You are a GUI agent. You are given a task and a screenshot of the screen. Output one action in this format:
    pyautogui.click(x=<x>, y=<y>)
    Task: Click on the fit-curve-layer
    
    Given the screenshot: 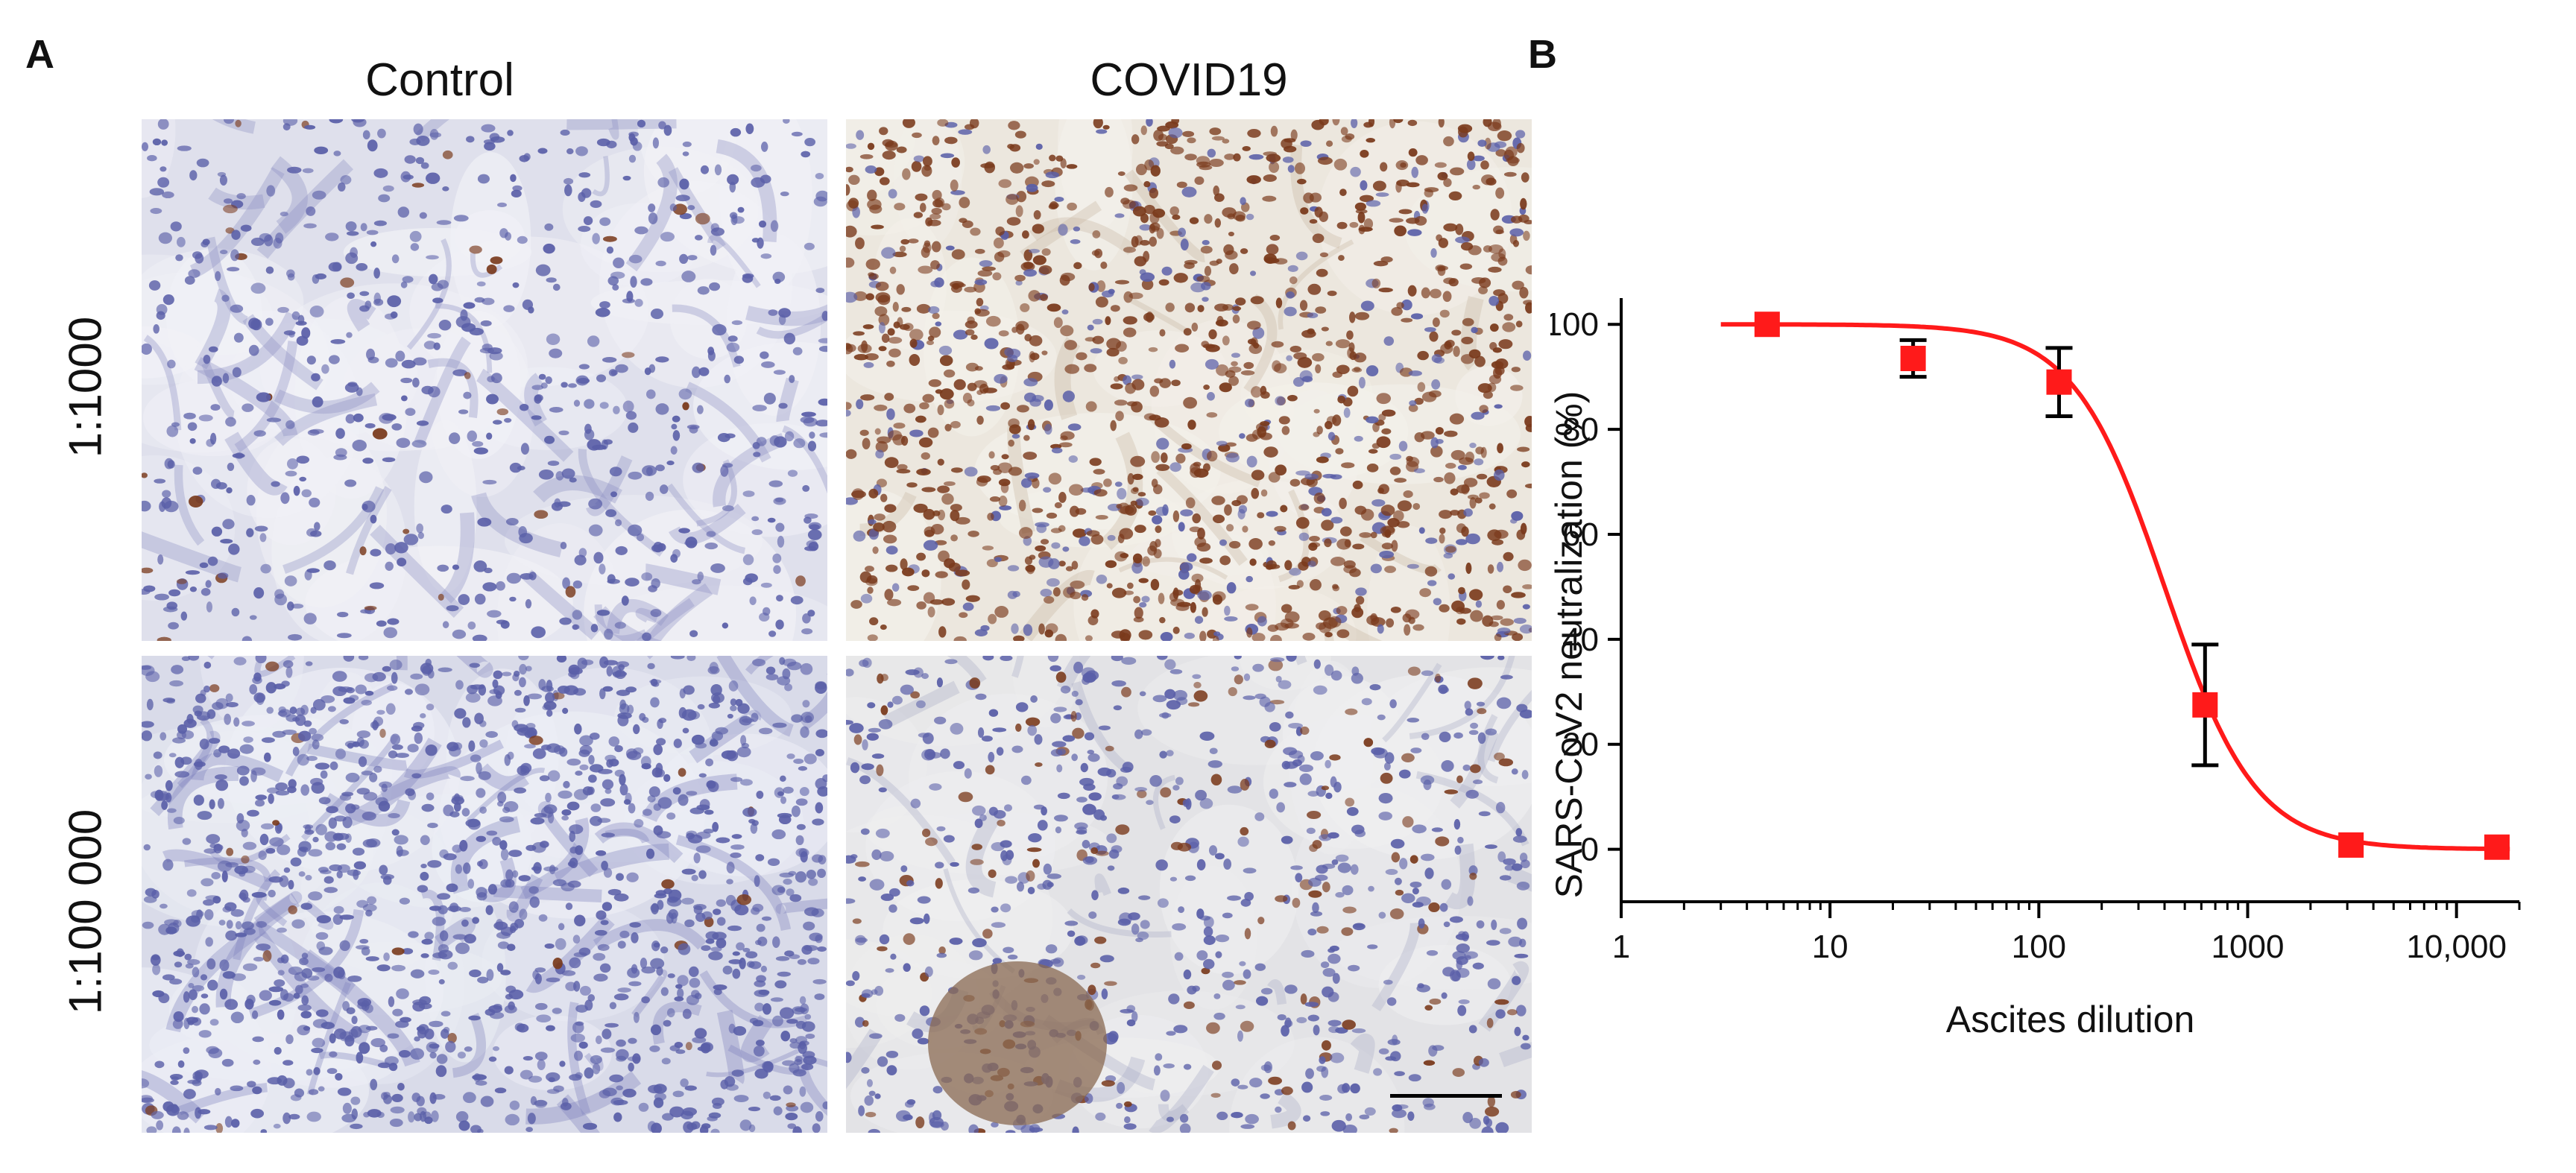 What is the action you would take?
    pyautogui.click(x=2115, y=586)
    